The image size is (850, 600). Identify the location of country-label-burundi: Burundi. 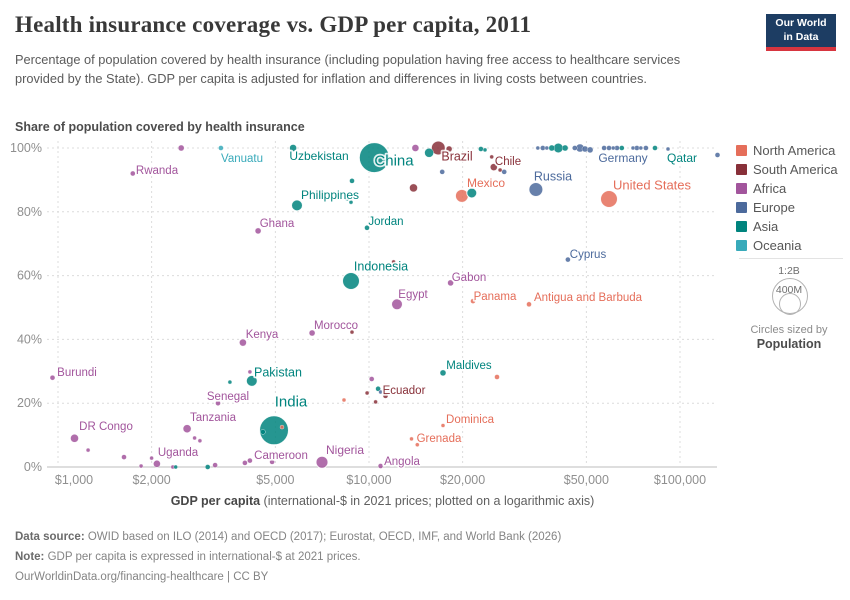
(76, 373).